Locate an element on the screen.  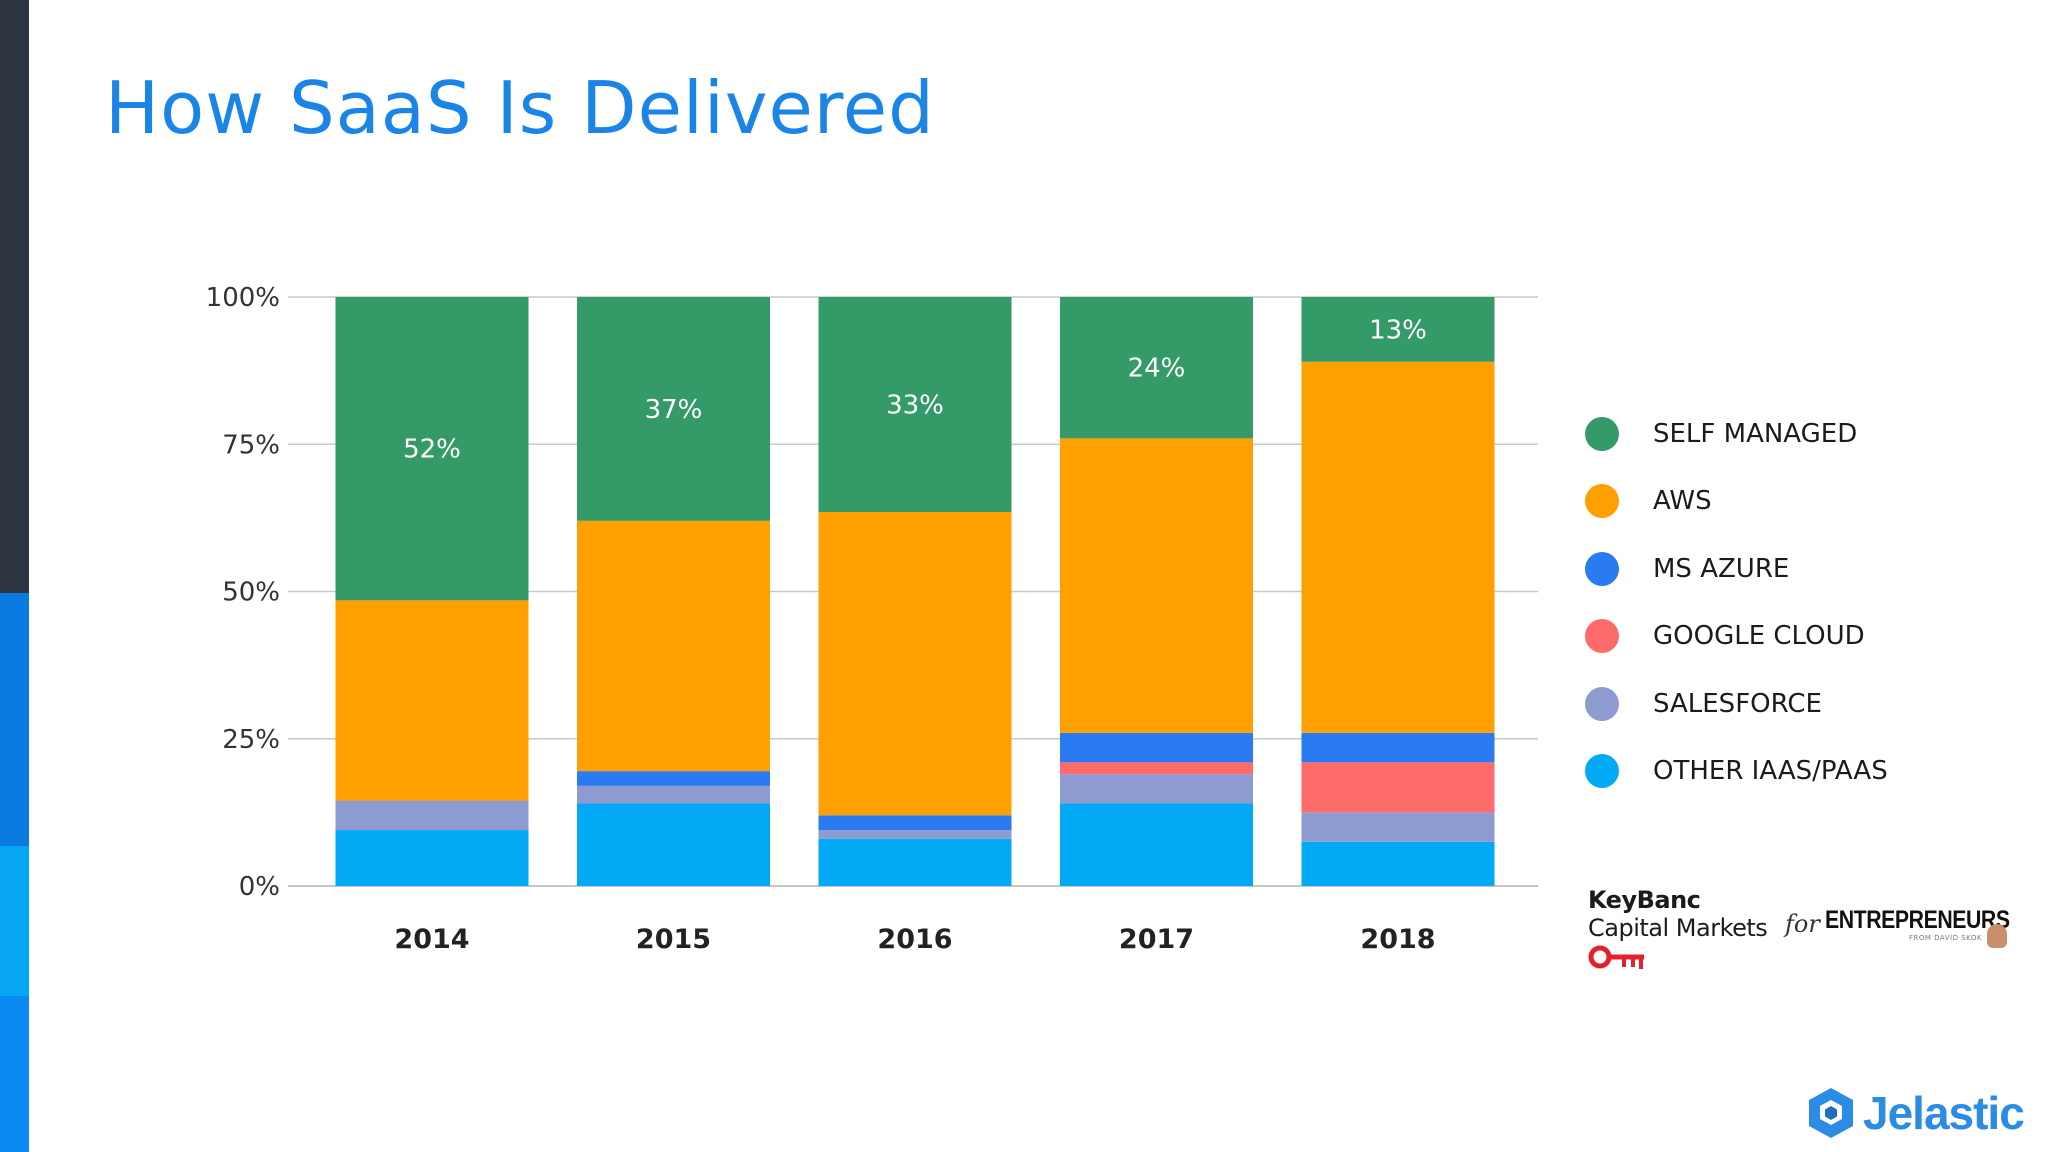
data-label: 13% is located at coordinates (1398, 330).